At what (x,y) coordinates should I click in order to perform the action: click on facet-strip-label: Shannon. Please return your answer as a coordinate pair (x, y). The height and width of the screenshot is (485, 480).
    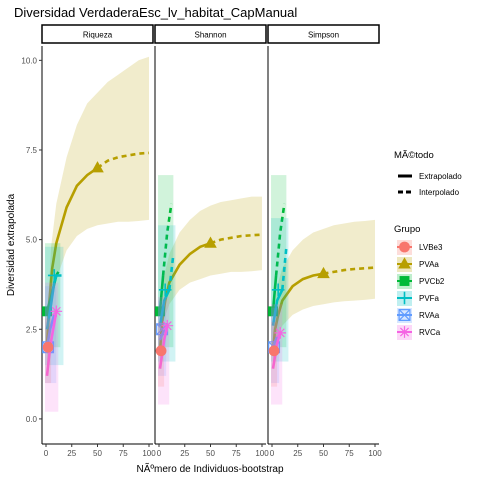
    Looking at the image, I should click on (210, 35).